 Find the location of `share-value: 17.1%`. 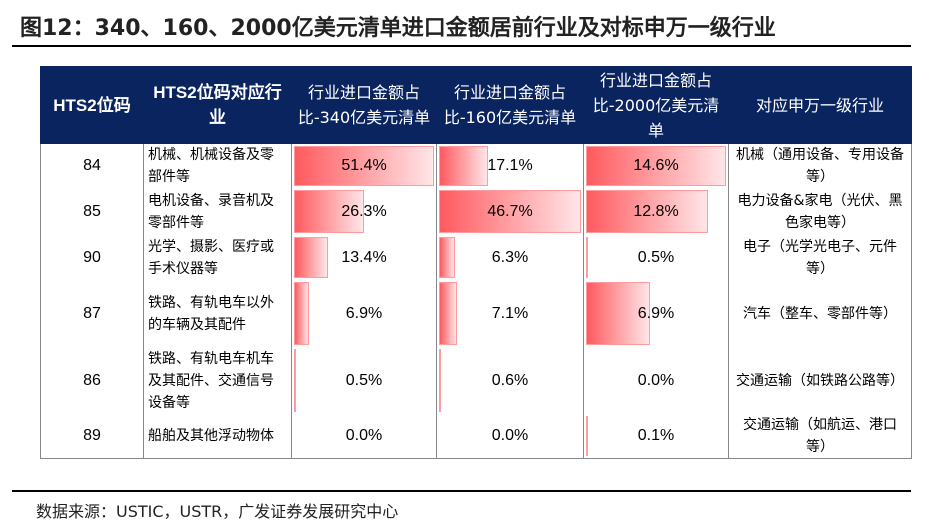

share-value: 17.1% is located at coordinates (510, 165).